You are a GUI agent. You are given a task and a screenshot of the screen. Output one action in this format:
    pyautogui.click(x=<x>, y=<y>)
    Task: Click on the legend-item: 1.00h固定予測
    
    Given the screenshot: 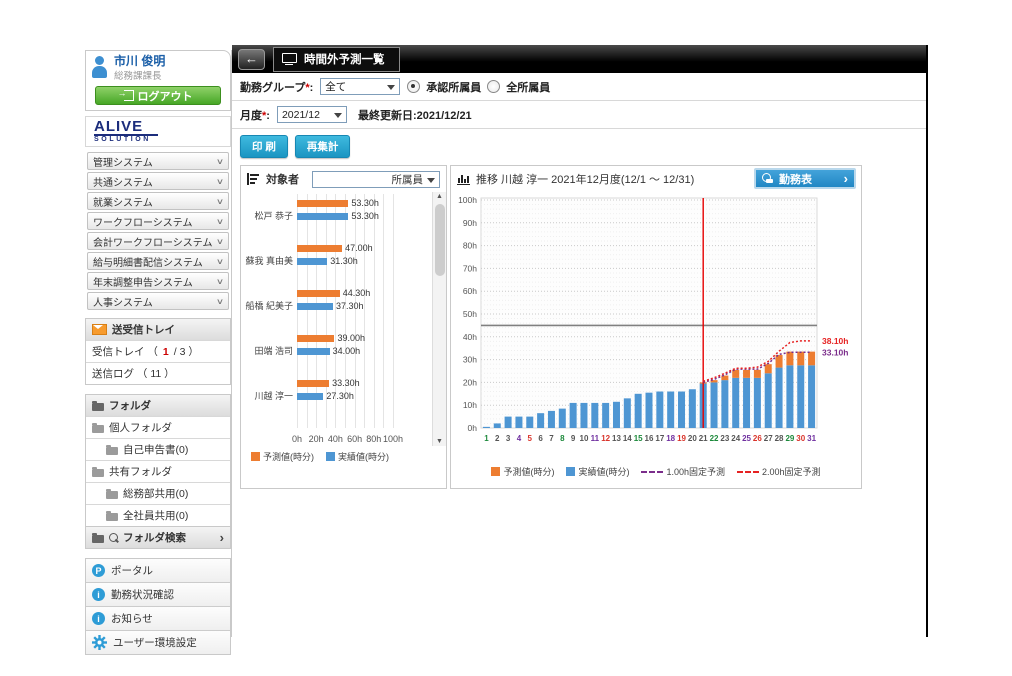 What is the action you would take?
    pyautogui.click(x=683, y=471)
    